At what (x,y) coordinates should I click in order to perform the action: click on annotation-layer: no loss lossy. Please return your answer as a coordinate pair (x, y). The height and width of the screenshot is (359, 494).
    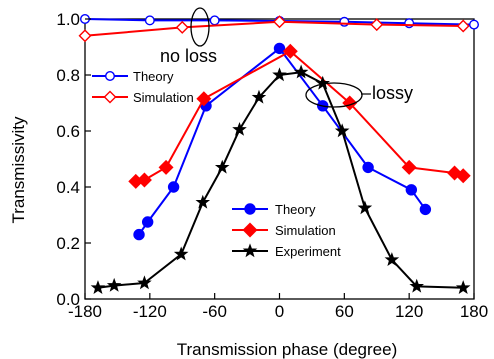
    Looking at the image, I should click on (286, 57).